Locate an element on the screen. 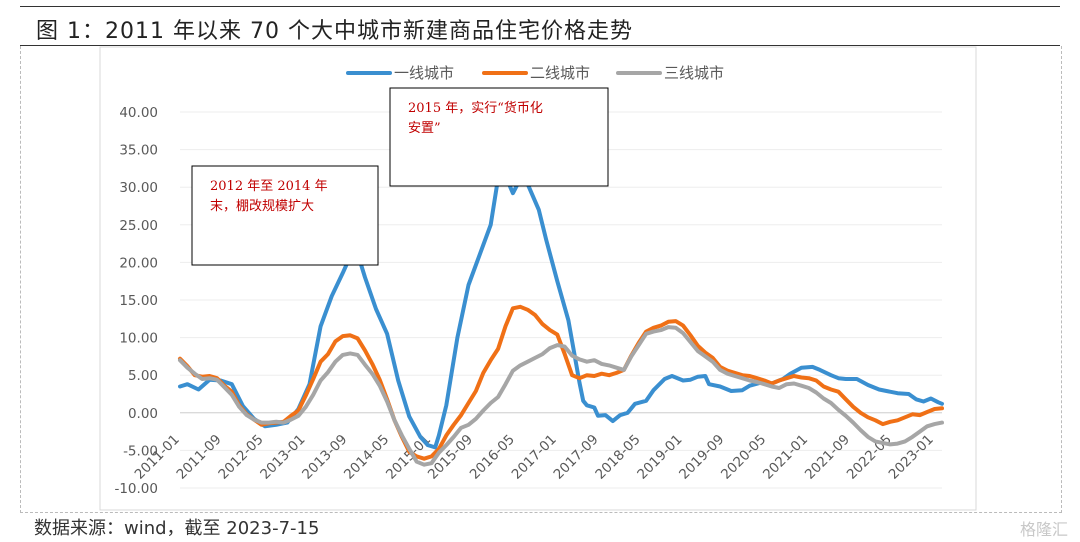  annotation-text: 末，棚改规模扩大 is located at coordinates (262, 206).